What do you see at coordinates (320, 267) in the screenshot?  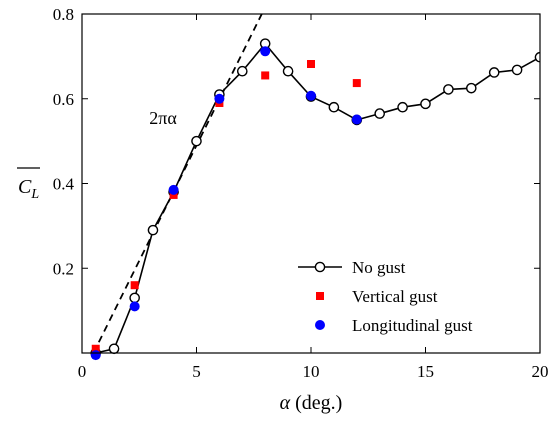 I see `legend-no-gust-marker` at bounding box center [320, 267].